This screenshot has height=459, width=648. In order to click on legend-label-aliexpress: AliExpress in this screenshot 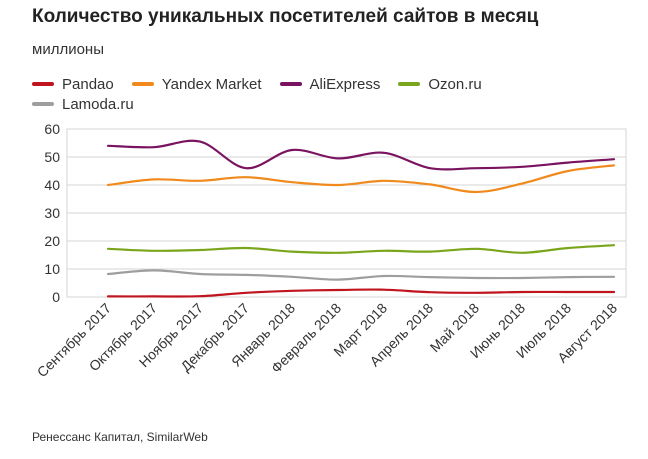, I will do `click(345, 84)`.